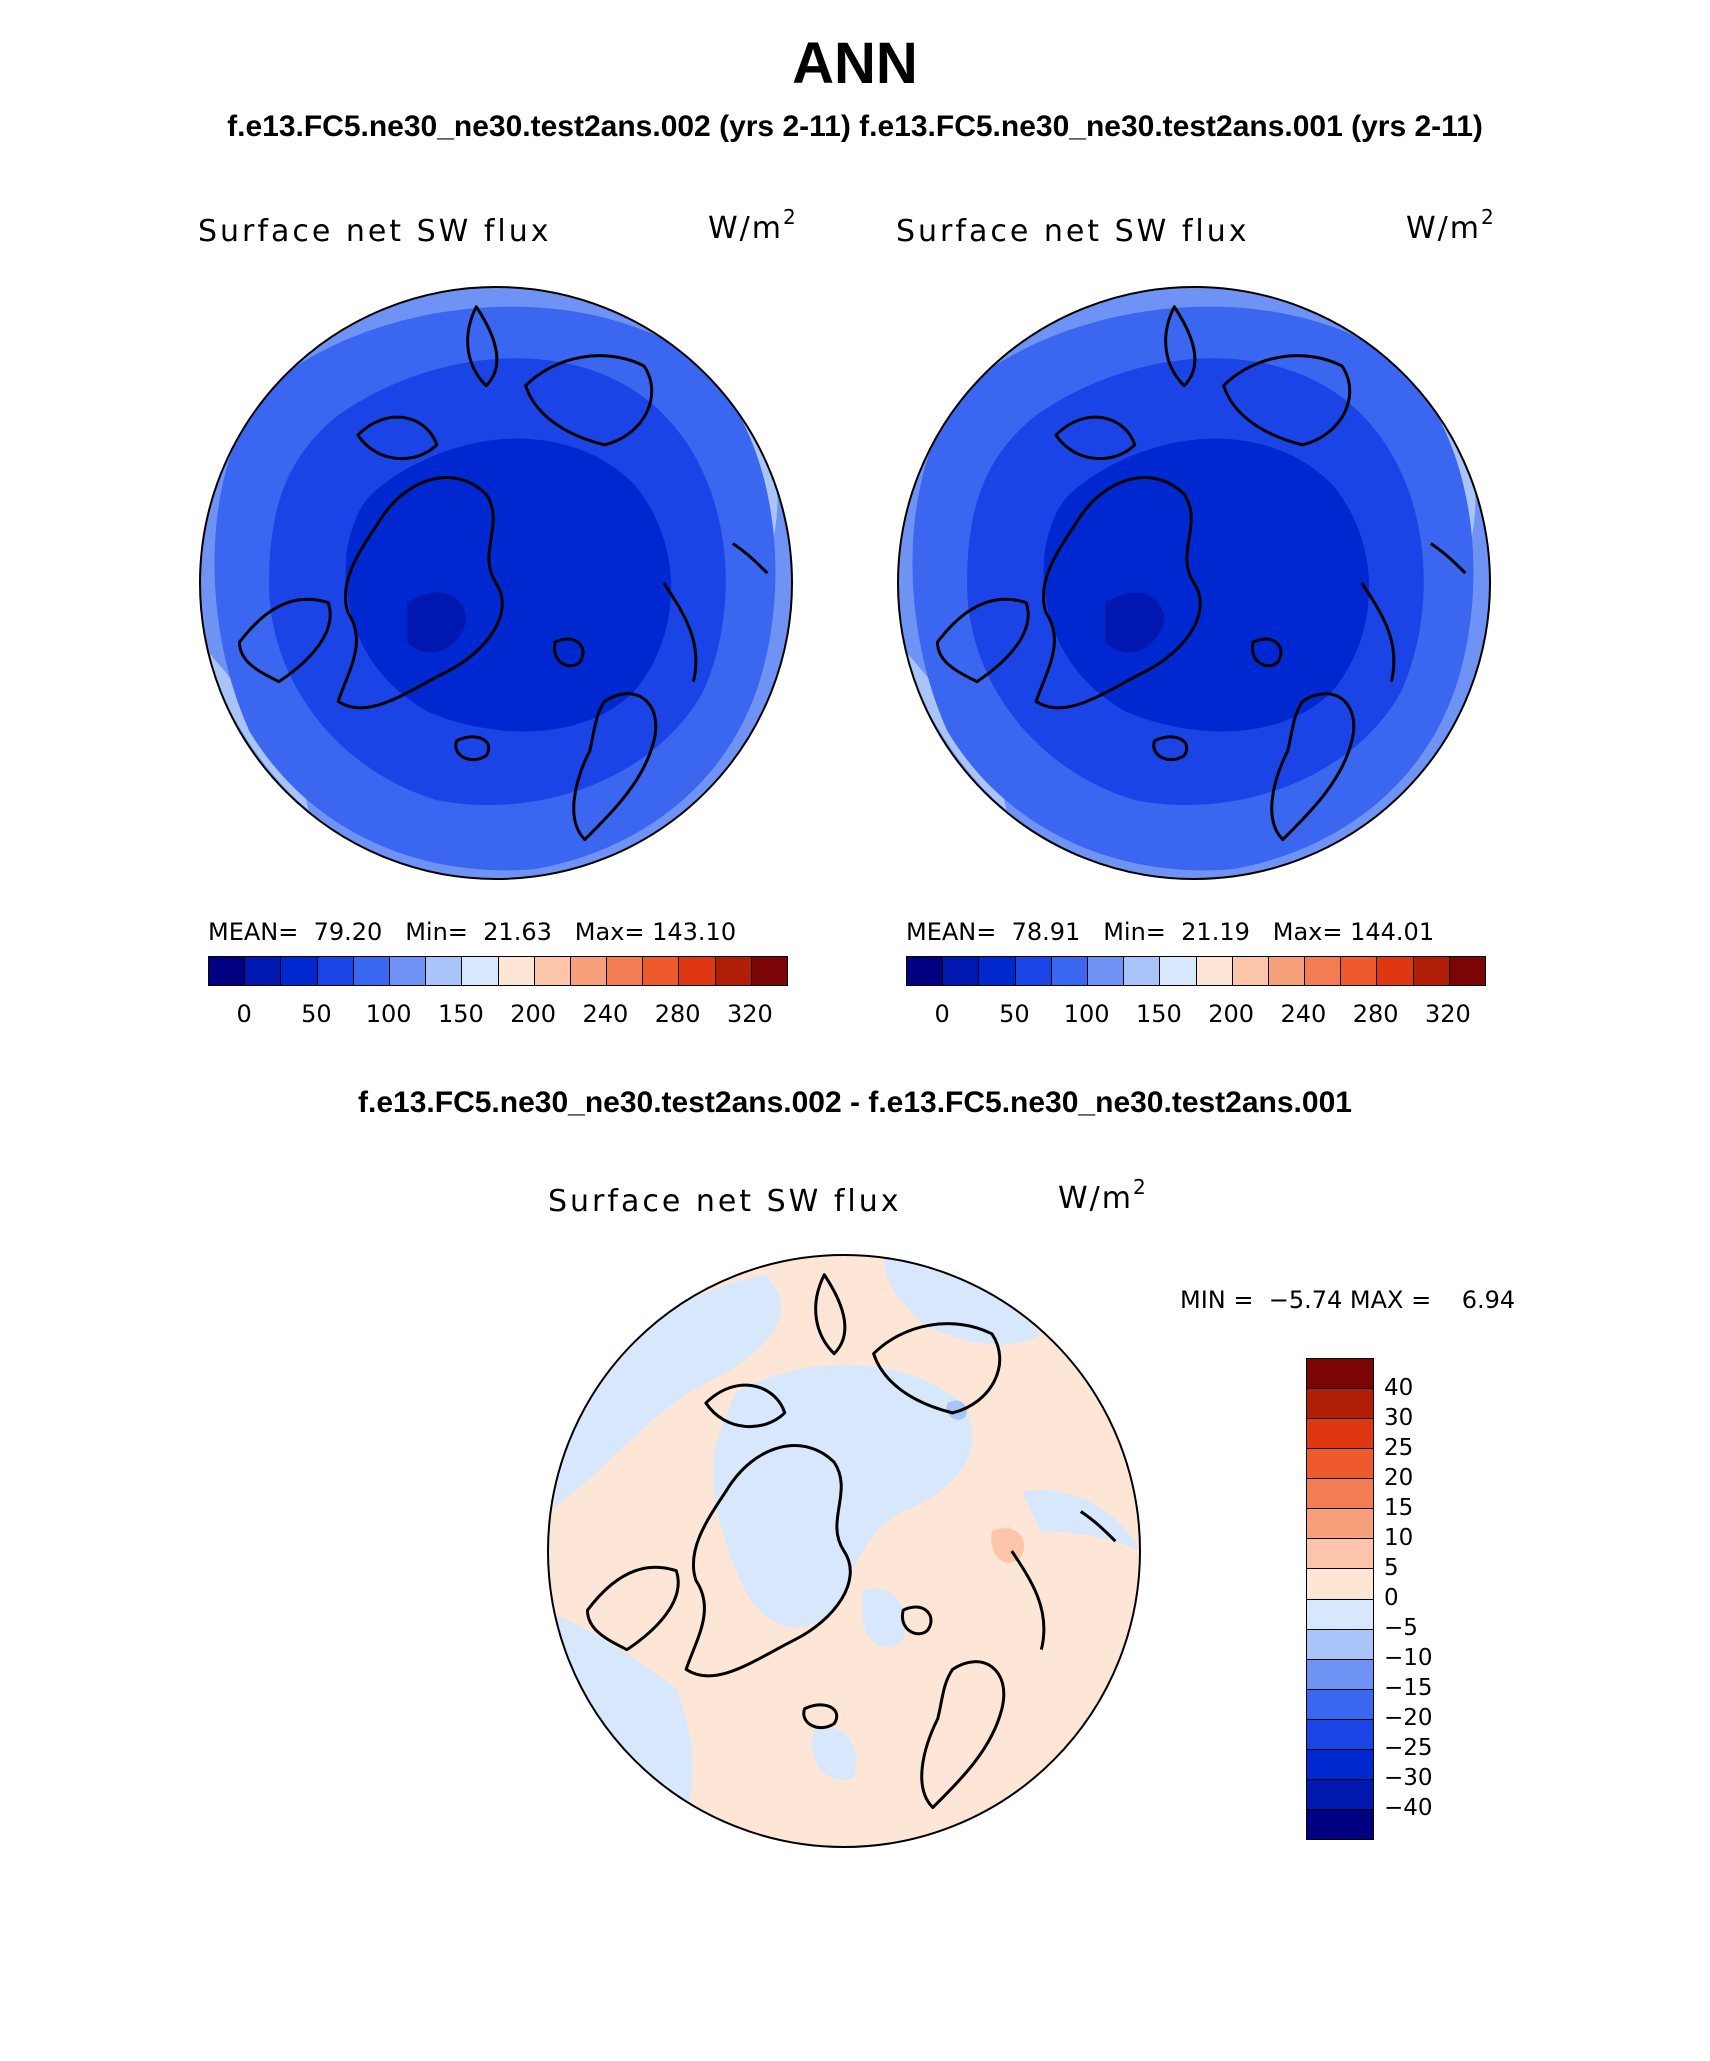  Describe the element at coordinates (508, 585) in the screenshot. I see `panel-1-band-darker` at that location.